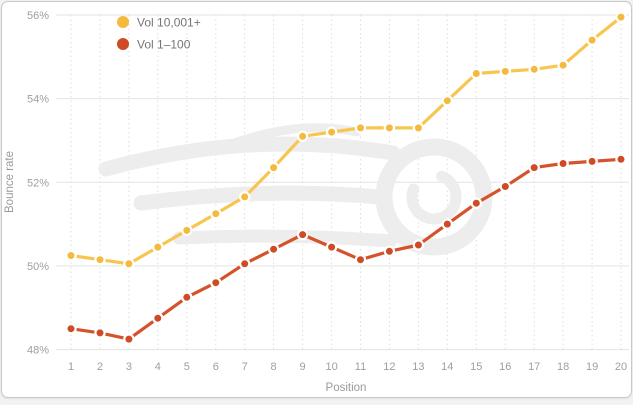 The image size is (633, 405). I want to click on data-point-series1-x4, so click(158, 318).